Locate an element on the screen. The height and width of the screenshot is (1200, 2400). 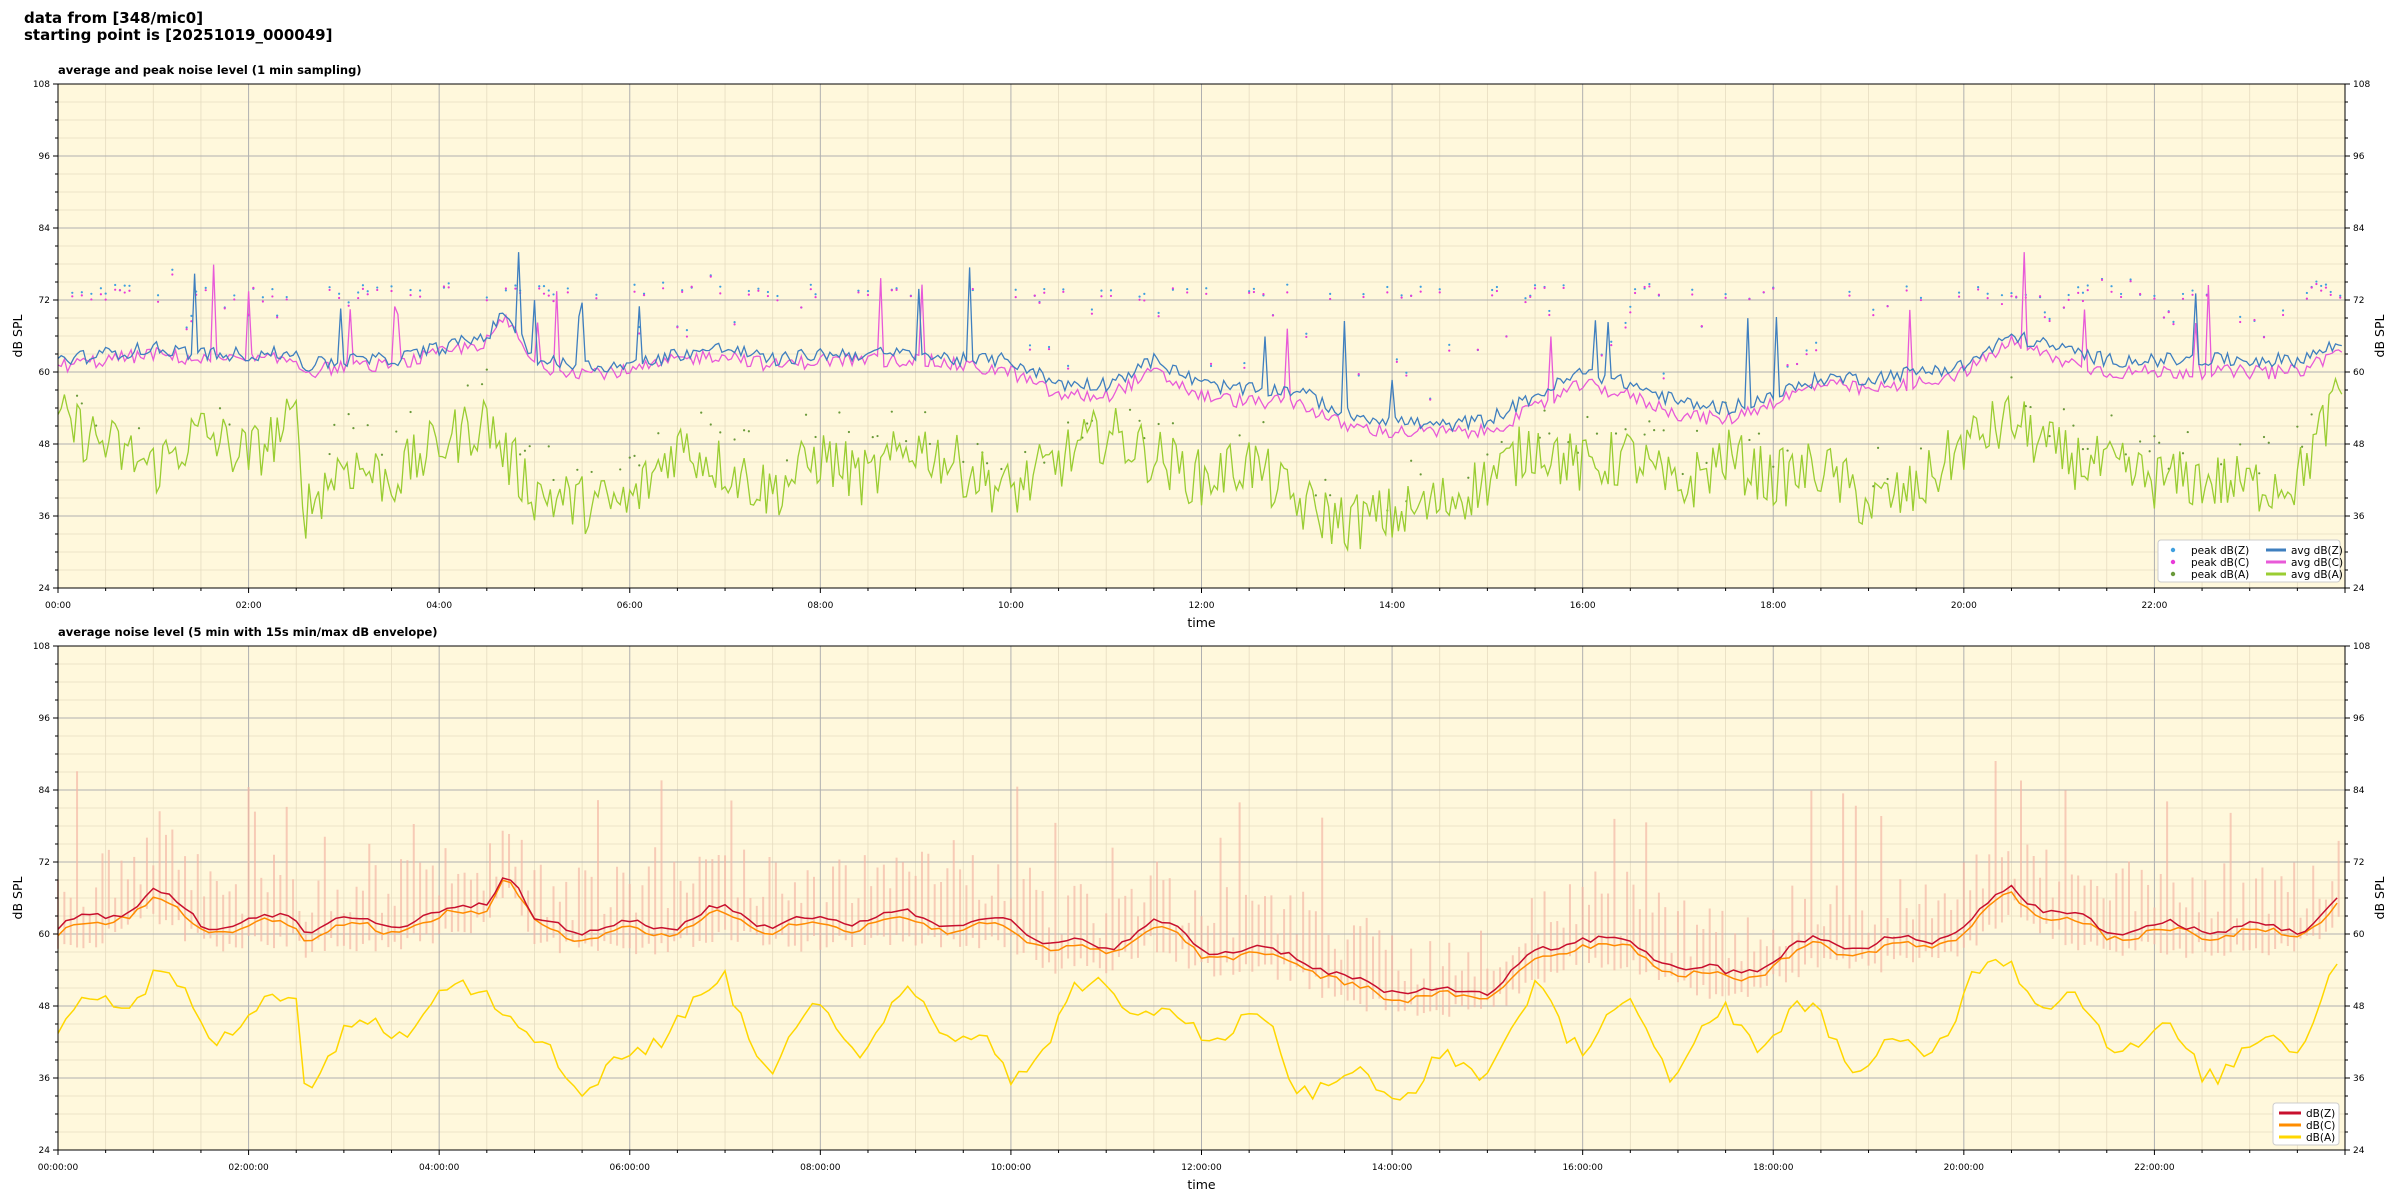
y-tick-label-right: 72 is located at coordinates (2358, 863).